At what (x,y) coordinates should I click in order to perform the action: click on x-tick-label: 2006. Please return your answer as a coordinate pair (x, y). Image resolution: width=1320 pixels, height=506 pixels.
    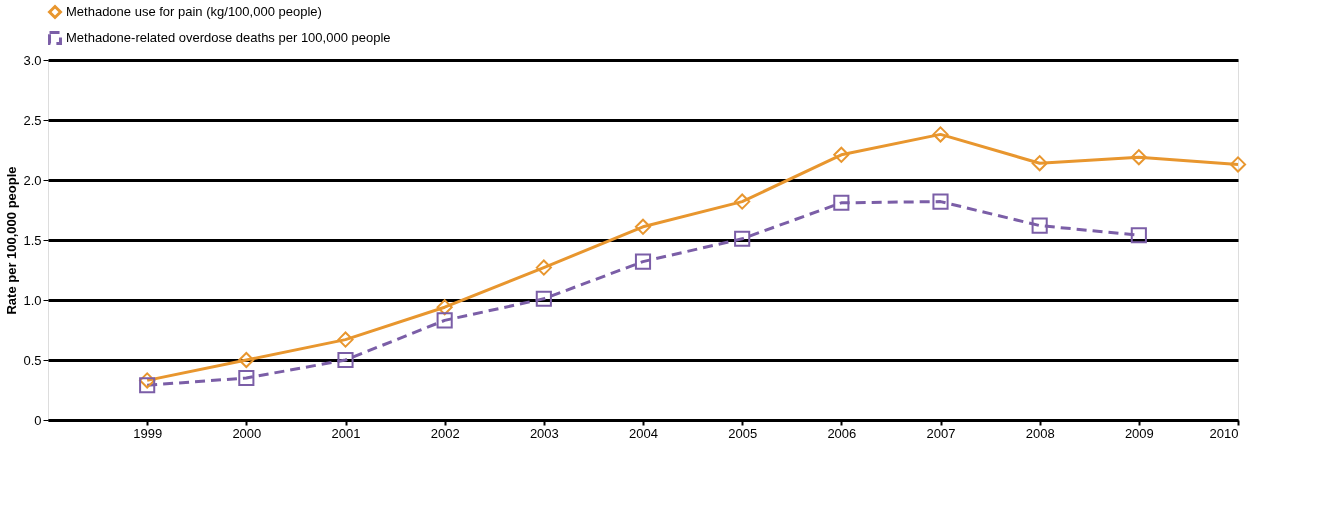
    Looking at the image, I should click on (842, 433).